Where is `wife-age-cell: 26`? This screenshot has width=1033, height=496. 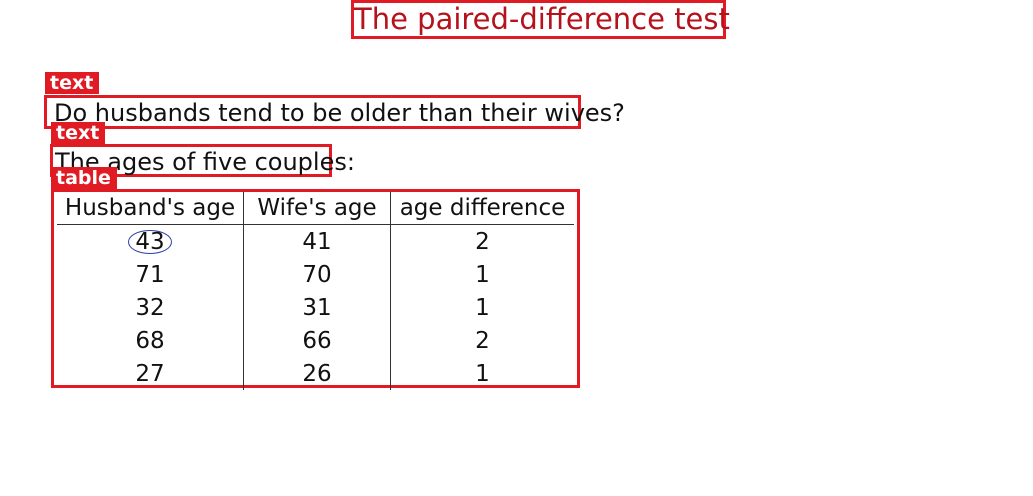
wife-age-cell: 26 is located at coordinates (317, 373).